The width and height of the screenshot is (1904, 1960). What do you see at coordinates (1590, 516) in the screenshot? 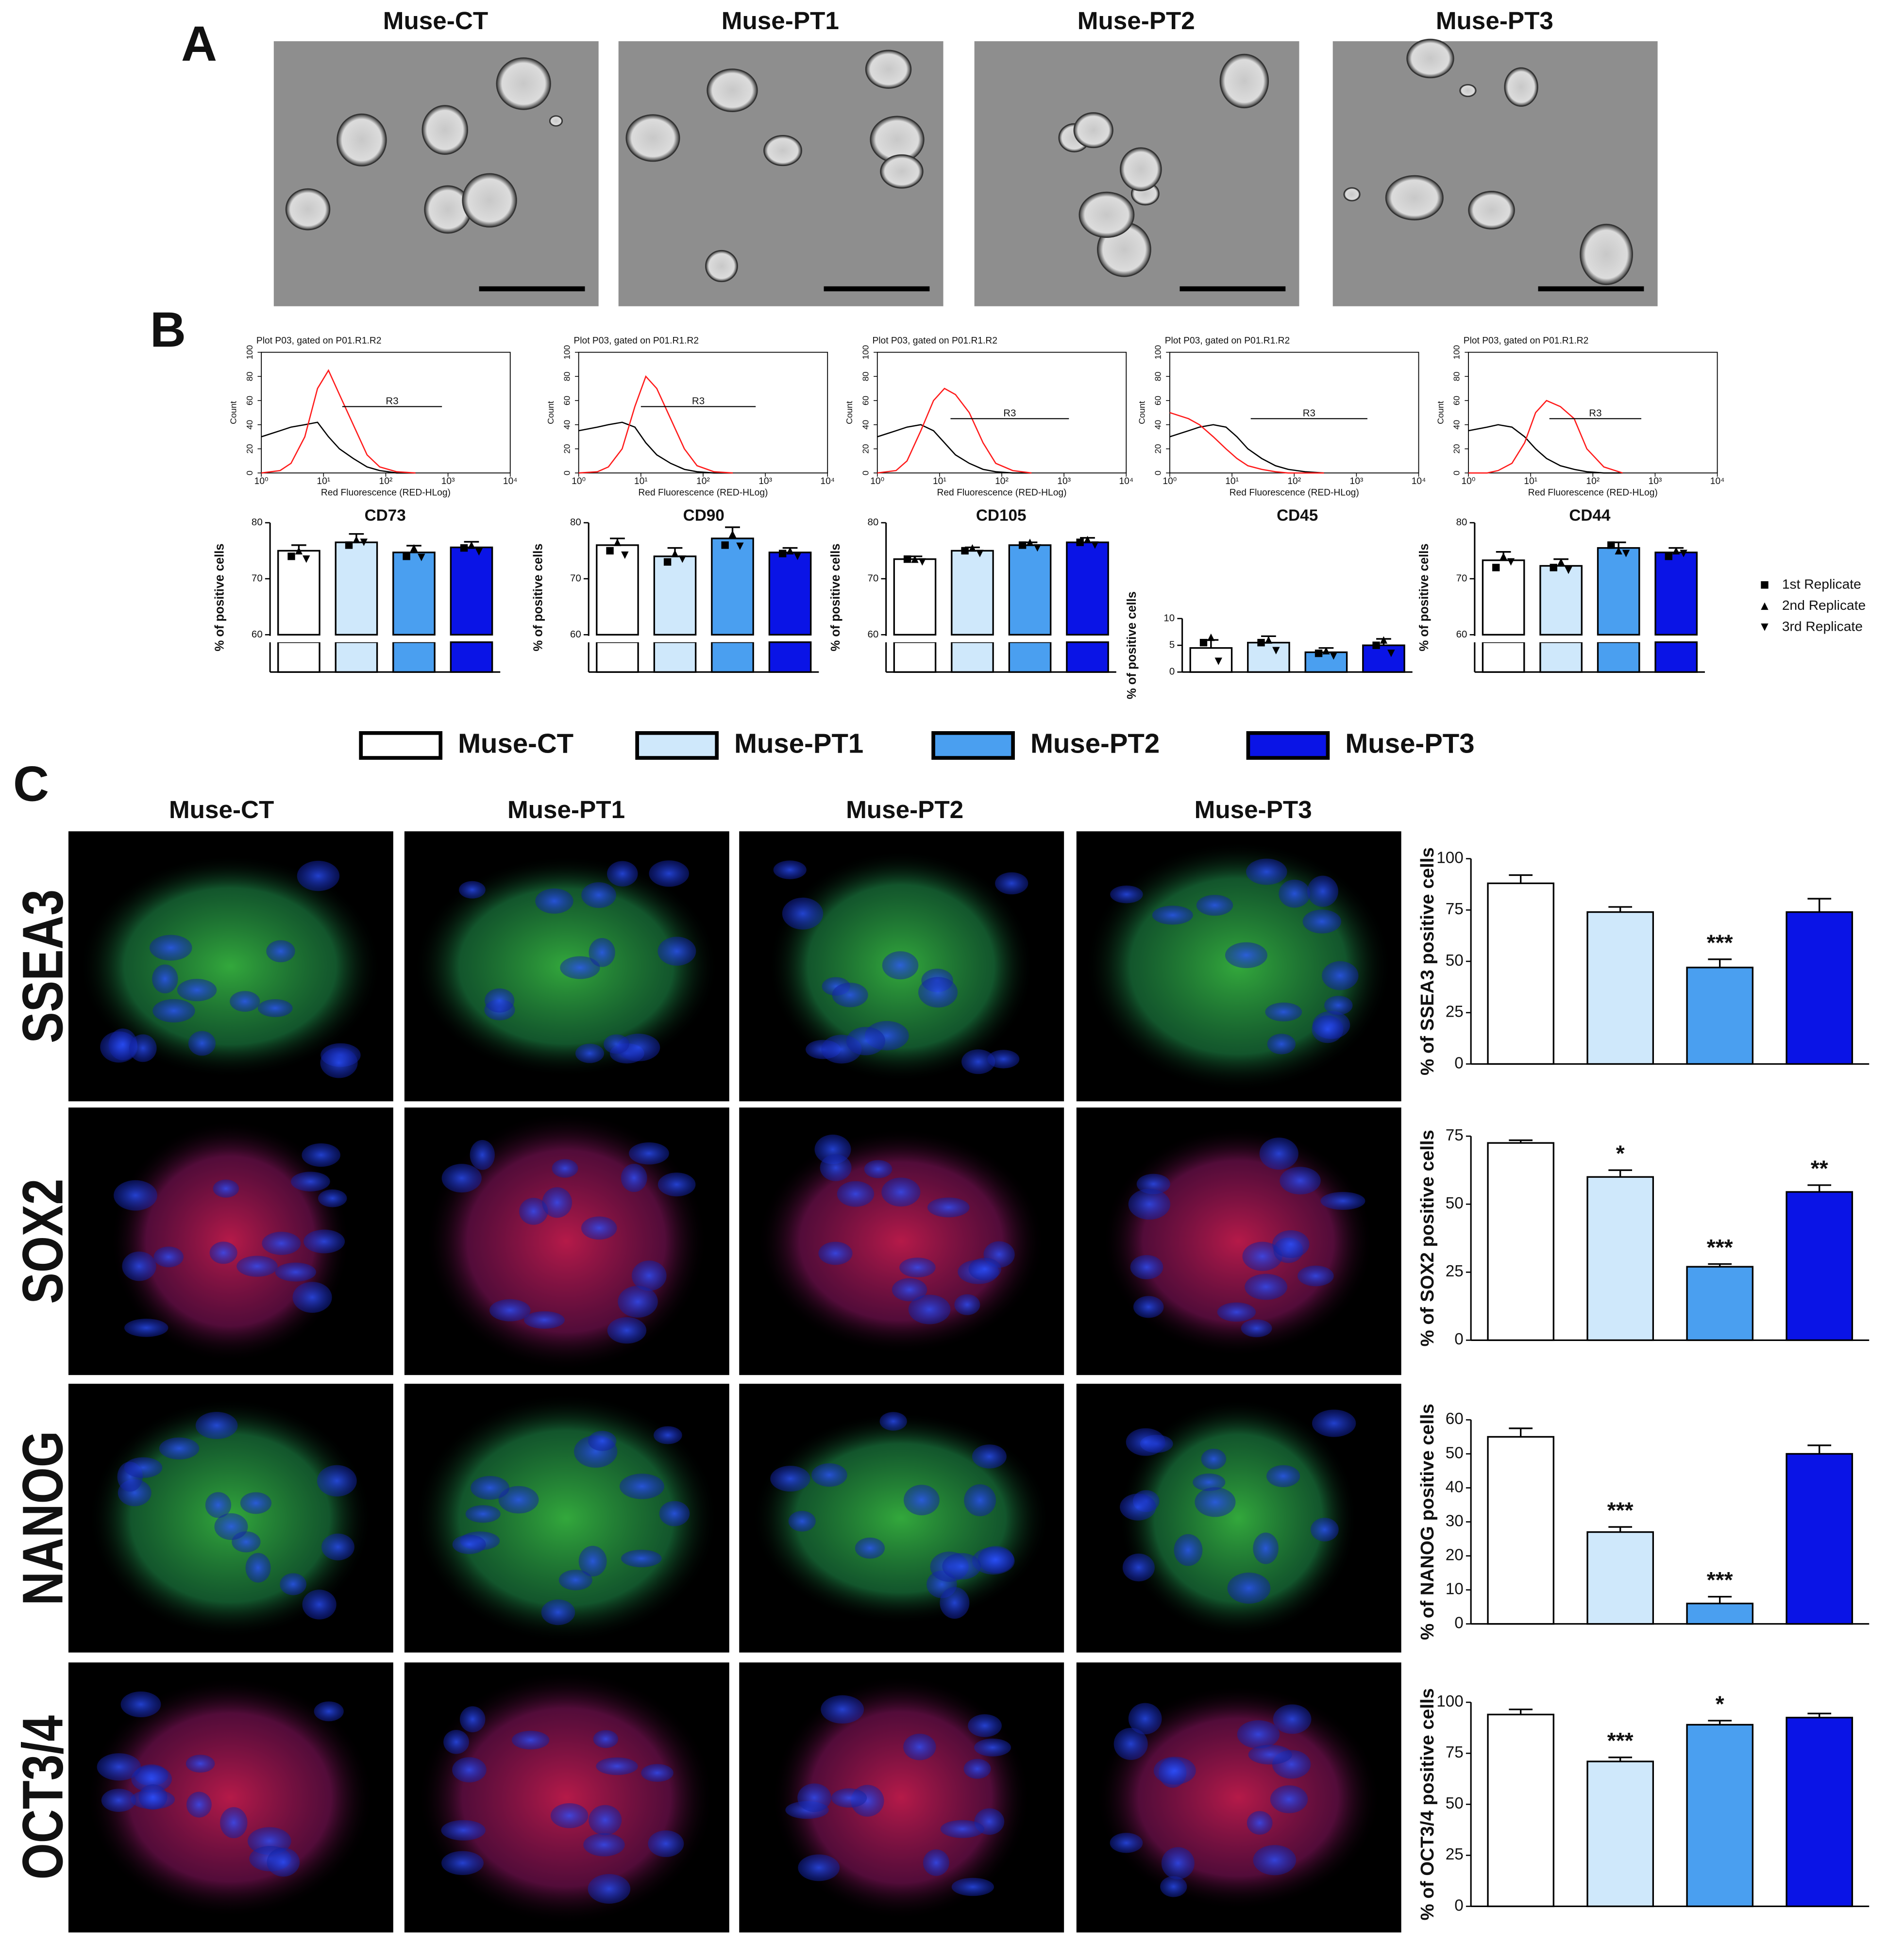
I see `chart-title: CD44` at bounding box center [1590, 516].